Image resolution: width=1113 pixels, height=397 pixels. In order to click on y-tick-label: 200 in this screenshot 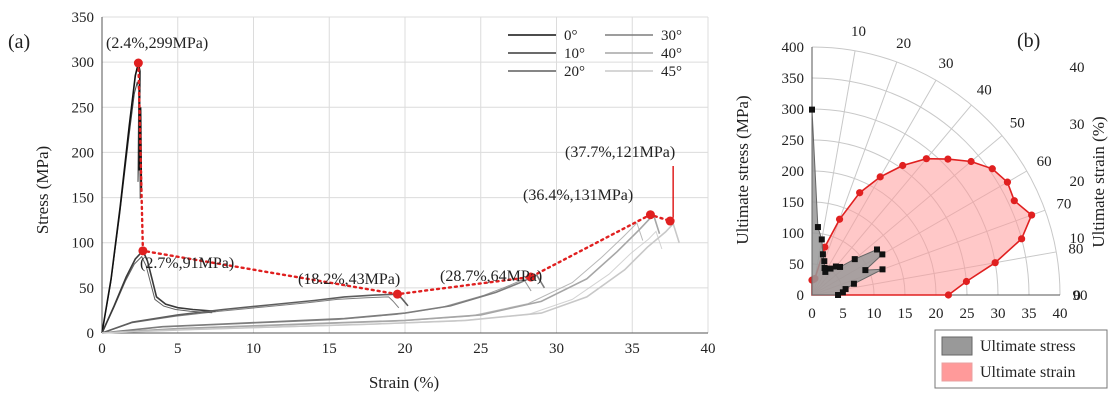, I will do `click(83, 153)`.